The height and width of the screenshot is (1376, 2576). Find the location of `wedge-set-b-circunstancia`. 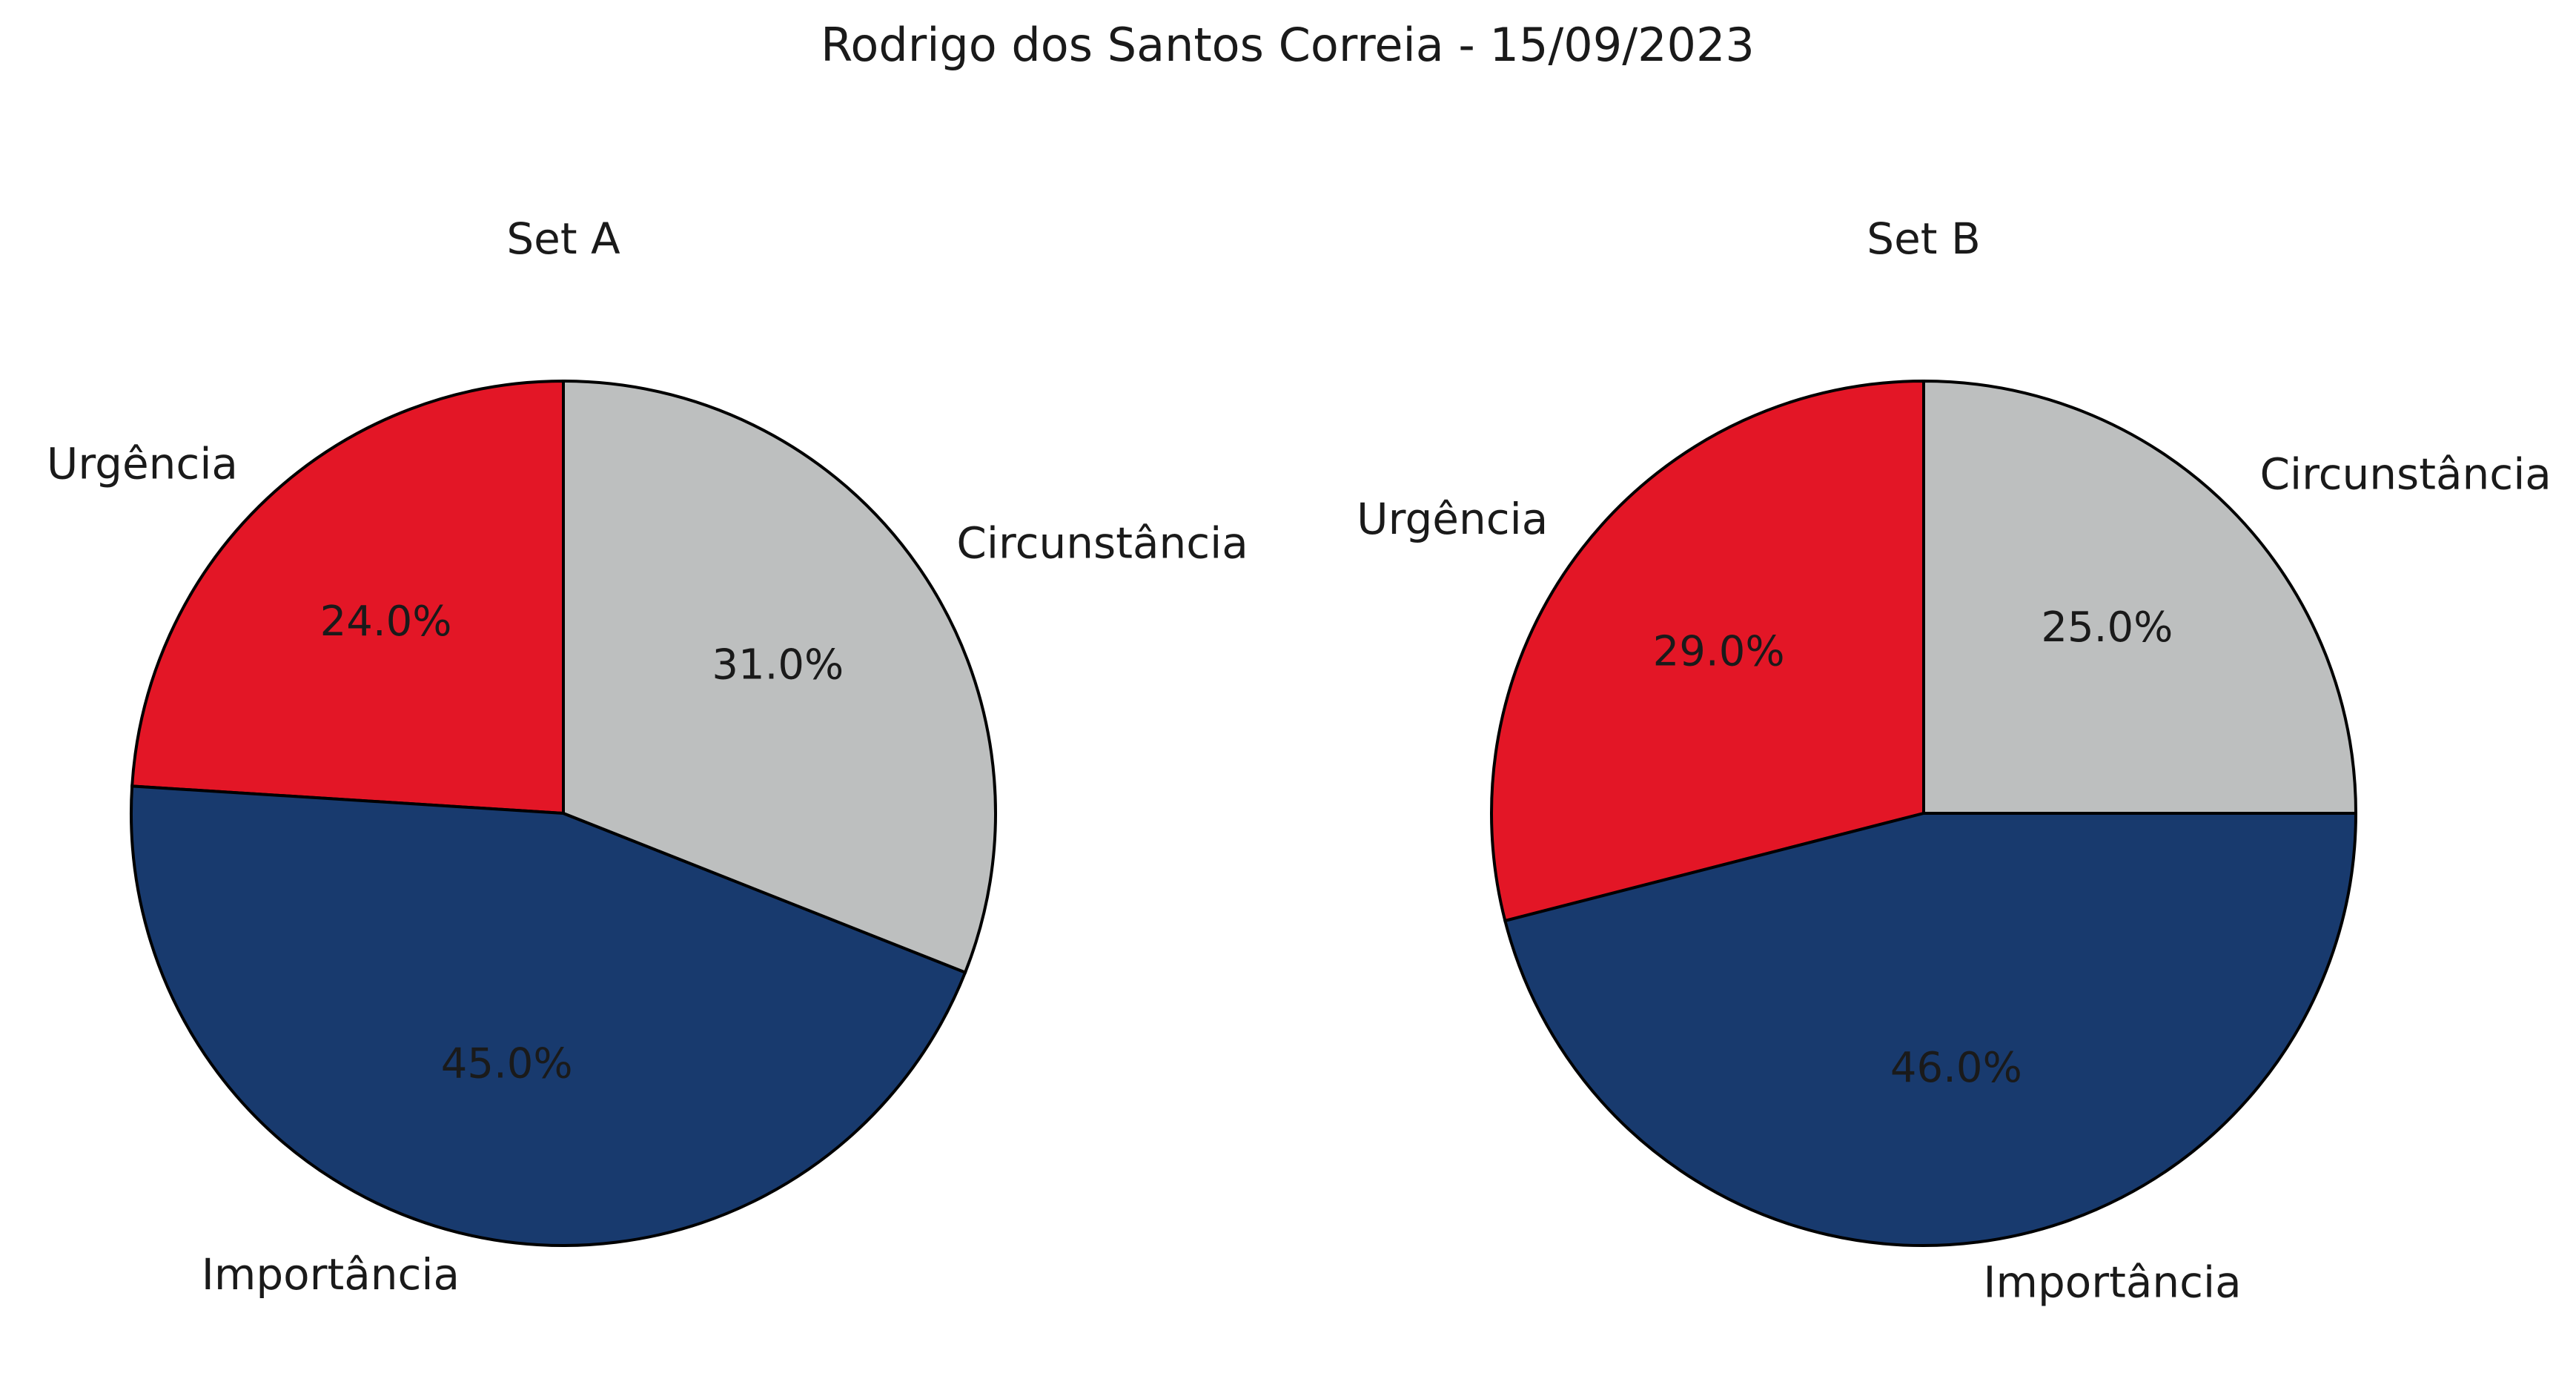

wedge-set-b-circunstancia is located at coordinates (2140, 597).